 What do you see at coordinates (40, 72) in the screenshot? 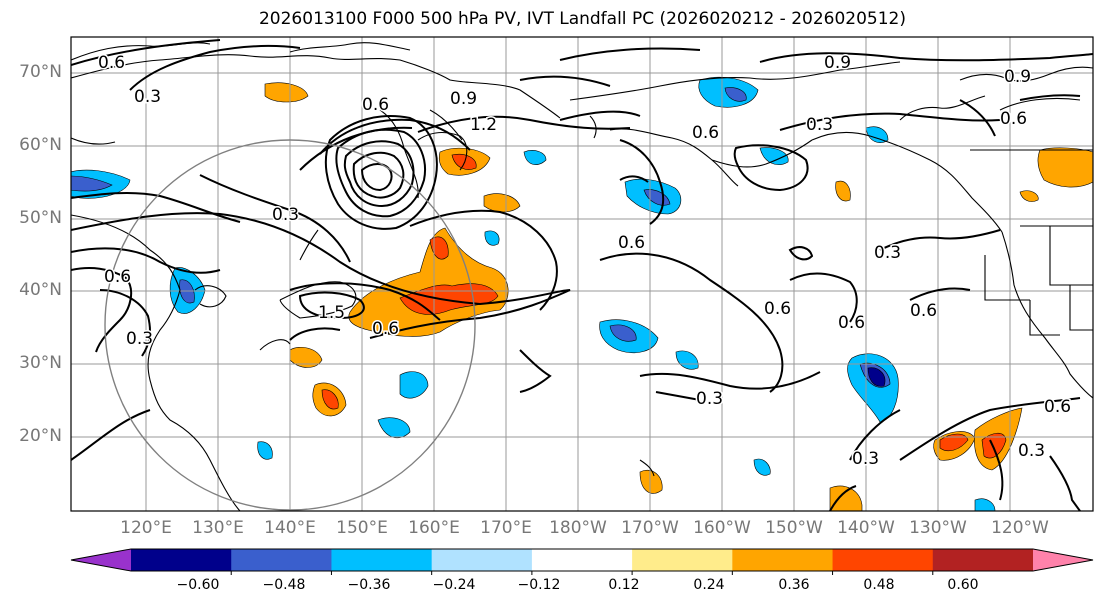
I see `lat-label: 70°N` at bounding box center [40, 72].